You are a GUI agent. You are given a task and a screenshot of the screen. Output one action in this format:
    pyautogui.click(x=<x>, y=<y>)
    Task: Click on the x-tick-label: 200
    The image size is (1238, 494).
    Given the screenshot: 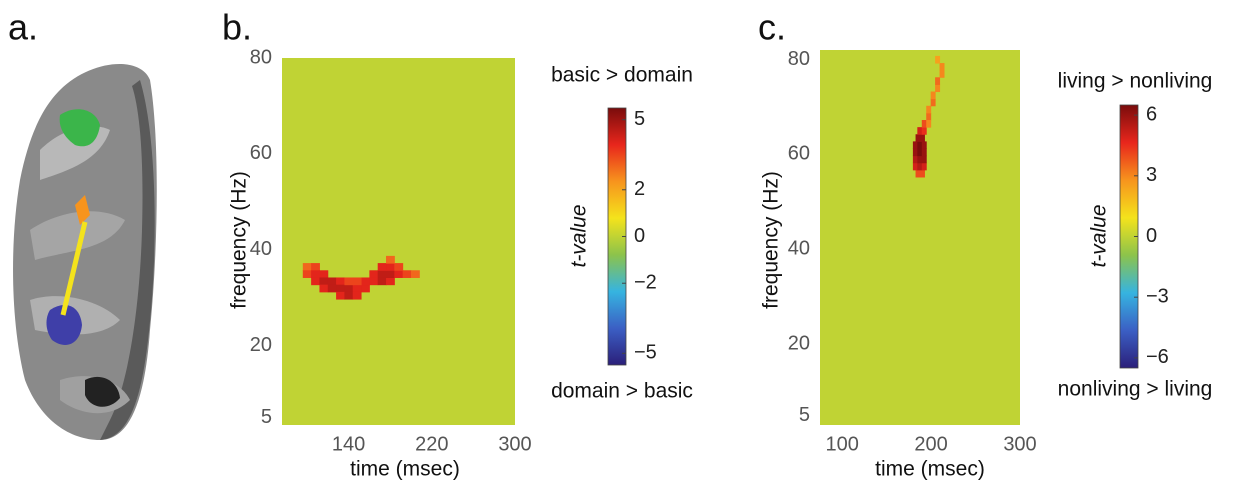 What is the action you would take?
    pyautogui.click(x=930, y=444)
    